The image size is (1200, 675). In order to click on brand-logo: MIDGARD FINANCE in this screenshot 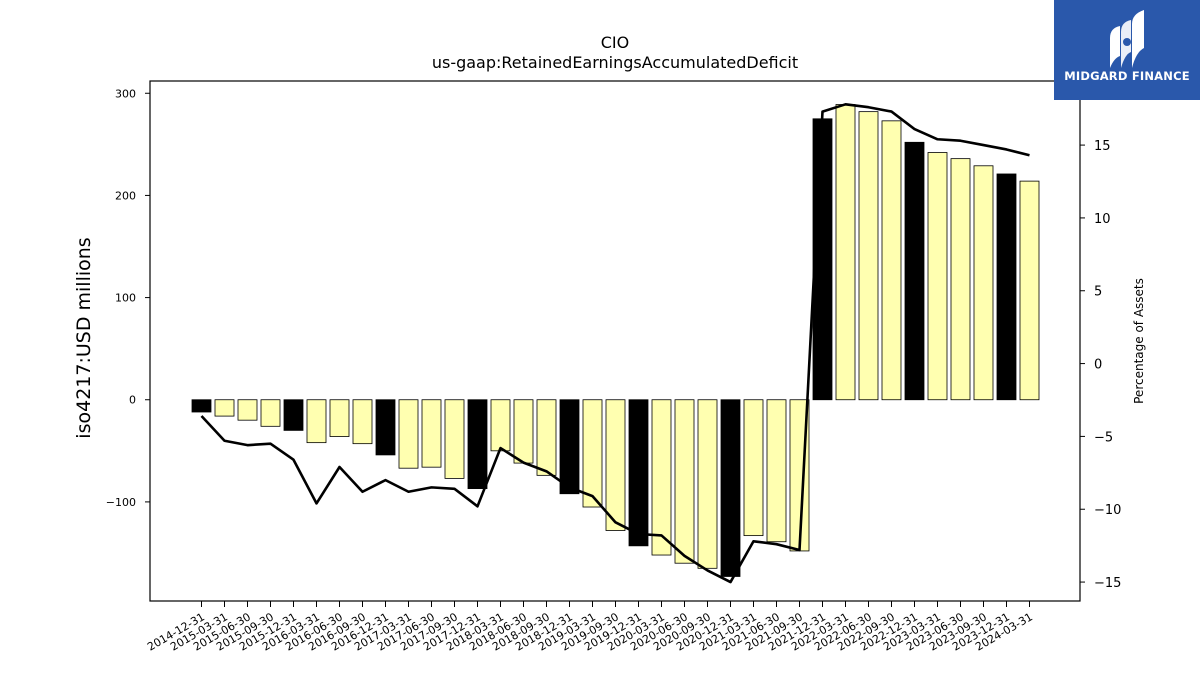, I will do `click(1127, 50)`.